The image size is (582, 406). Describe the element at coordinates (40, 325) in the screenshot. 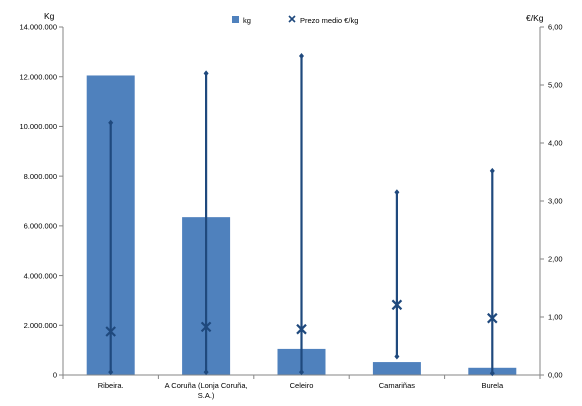

I see `y-left-tick-label-1: 2.000.000` at that location.